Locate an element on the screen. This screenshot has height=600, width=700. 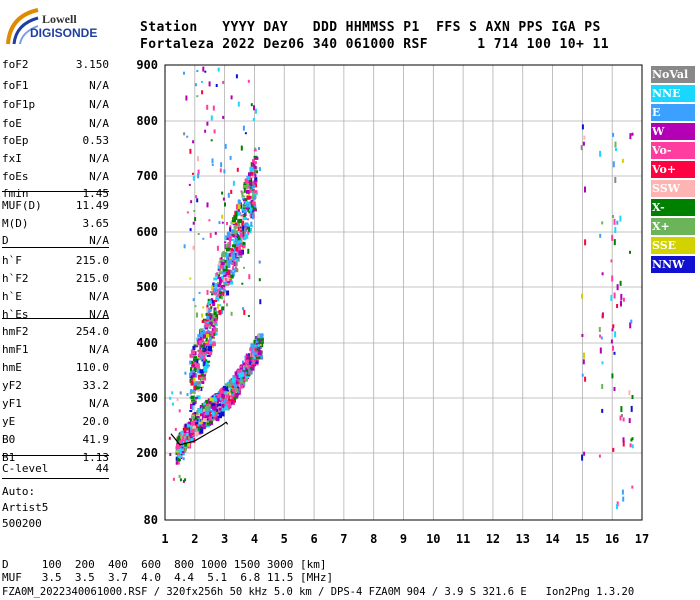
divider is located at coordinates (55, 247).